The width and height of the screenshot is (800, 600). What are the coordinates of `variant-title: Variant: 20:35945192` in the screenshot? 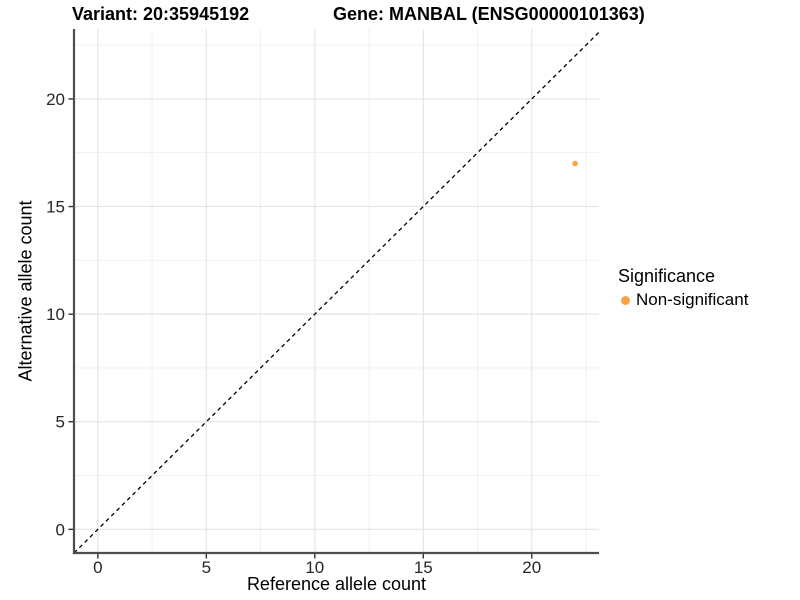 It's located at (161, 14).